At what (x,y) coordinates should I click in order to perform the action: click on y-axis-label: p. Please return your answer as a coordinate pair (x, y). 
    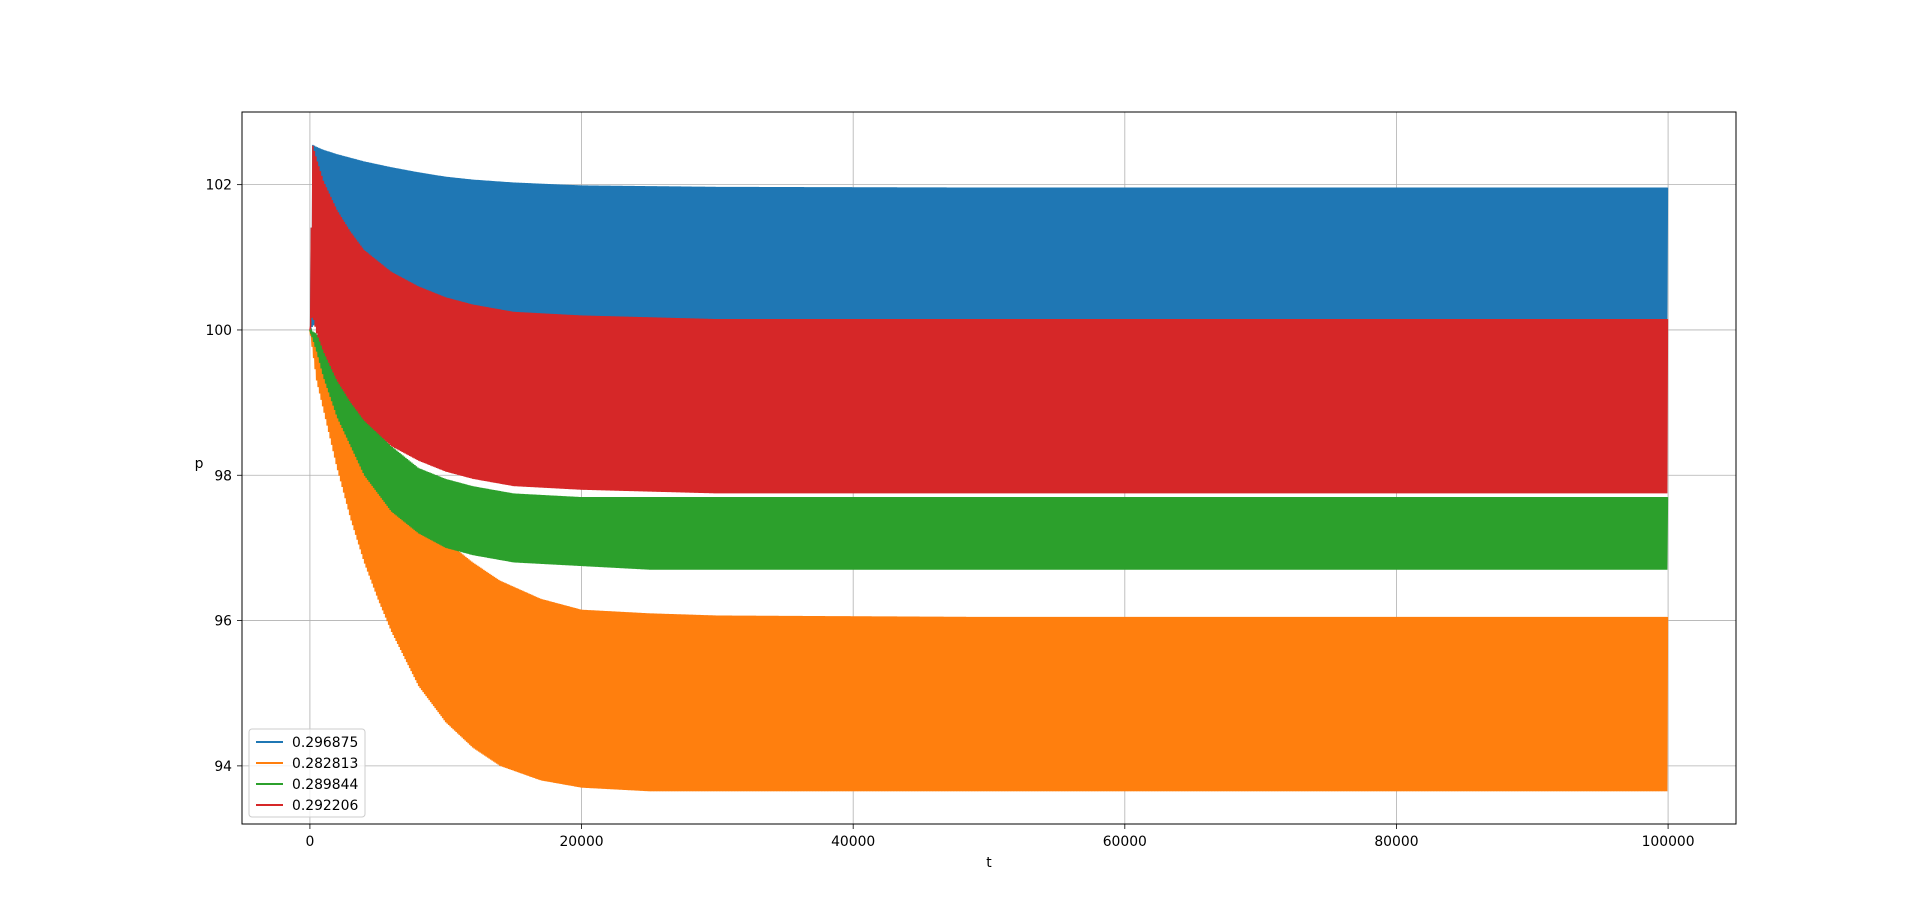
    Looking at the image, I should click on (199, 464).